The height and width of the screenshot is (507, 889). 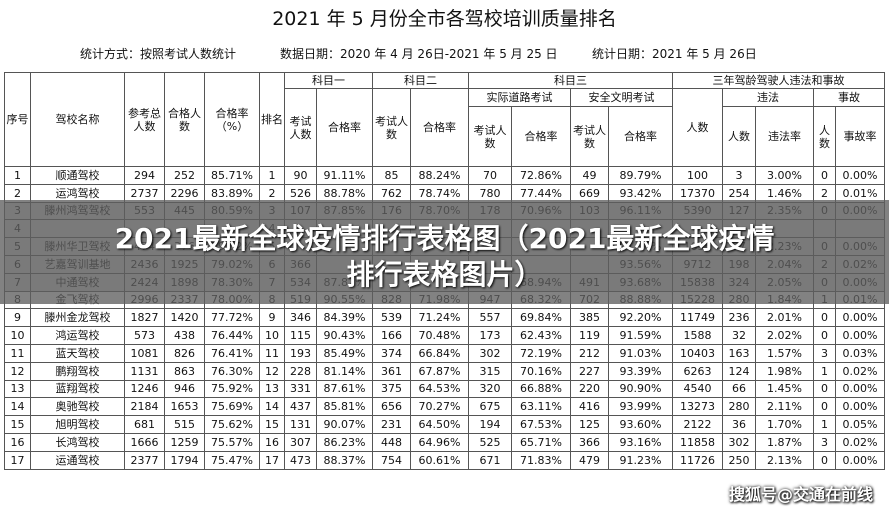 What do you see at coordinates (300, 407) in the screenshot?
I see `table-cell: 437` at bounding box center [300, 407].